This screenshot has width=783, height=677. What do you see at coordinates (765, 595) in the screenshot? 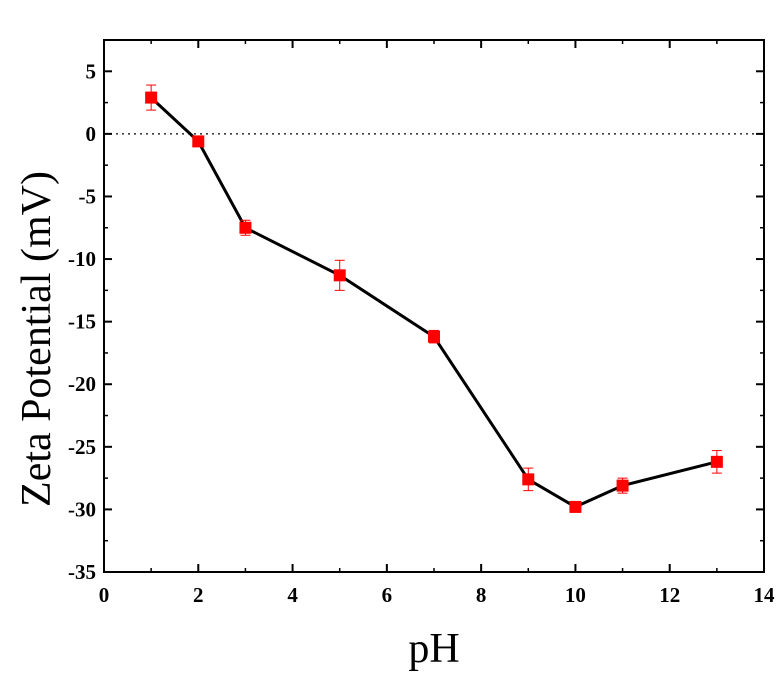
I see `x-tick-label: 14` at bounding box center [765, 595].